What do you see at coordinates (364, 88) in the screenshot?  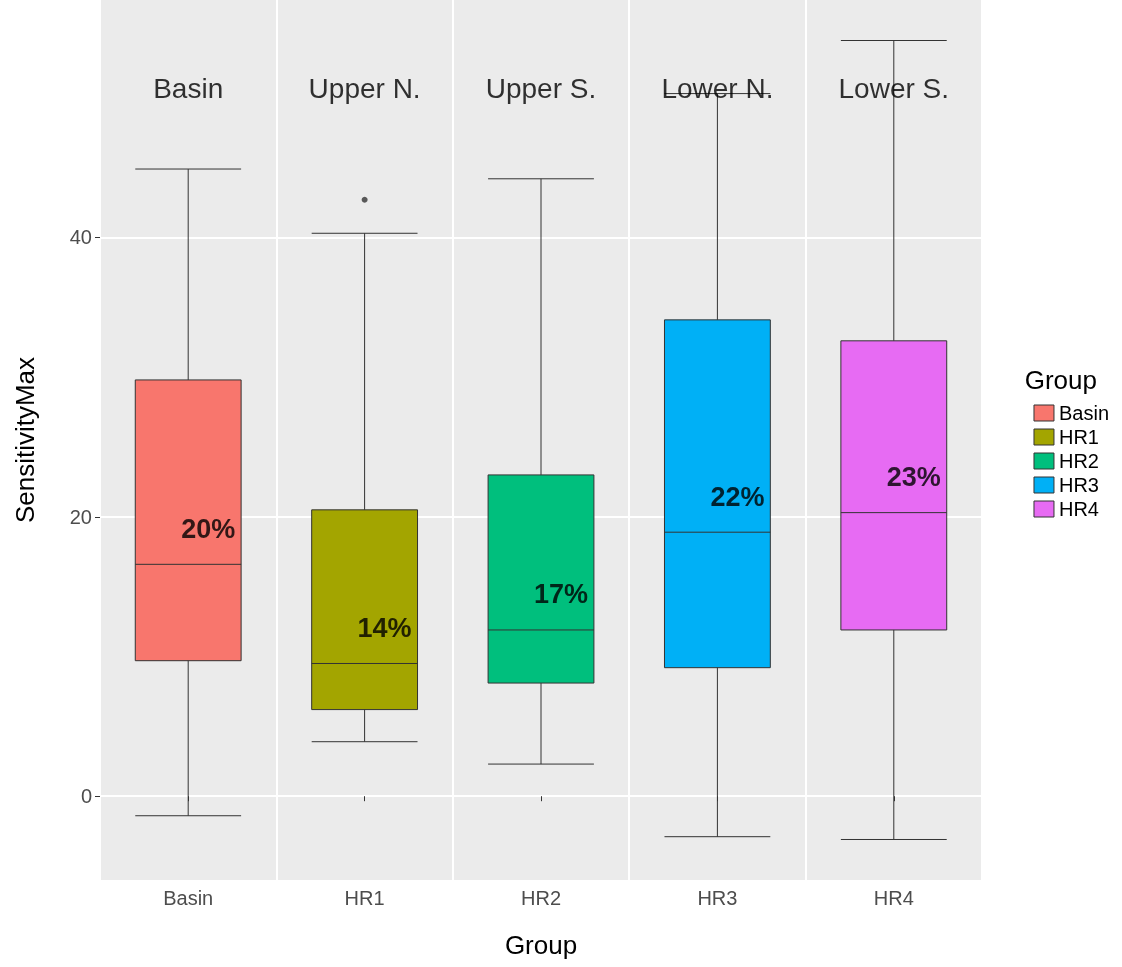 I see `annotation: Upper N.` at bounding box center [364, 88].